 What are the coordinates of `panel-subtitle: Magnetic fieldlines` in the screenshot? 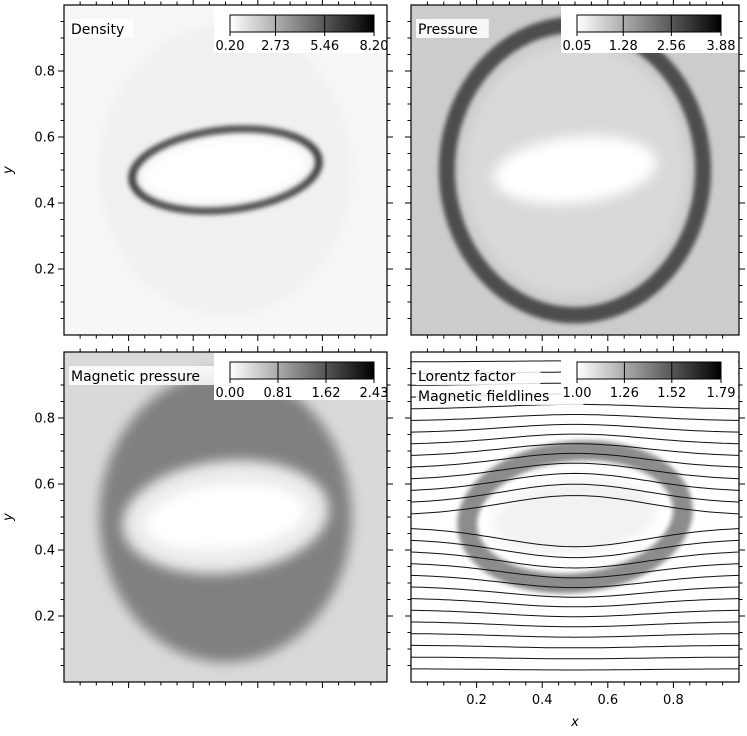 It's located at (483, 397).